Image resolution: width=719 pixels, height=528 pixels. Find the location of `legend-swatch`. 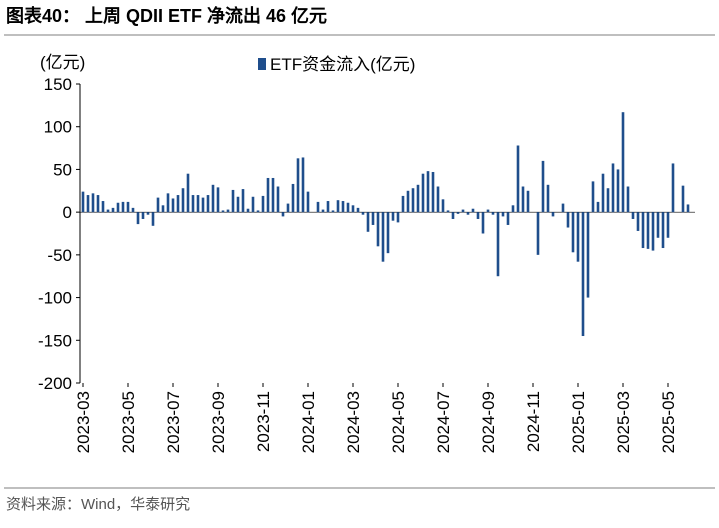

legend-swatch is located at coordinates (262, 64).